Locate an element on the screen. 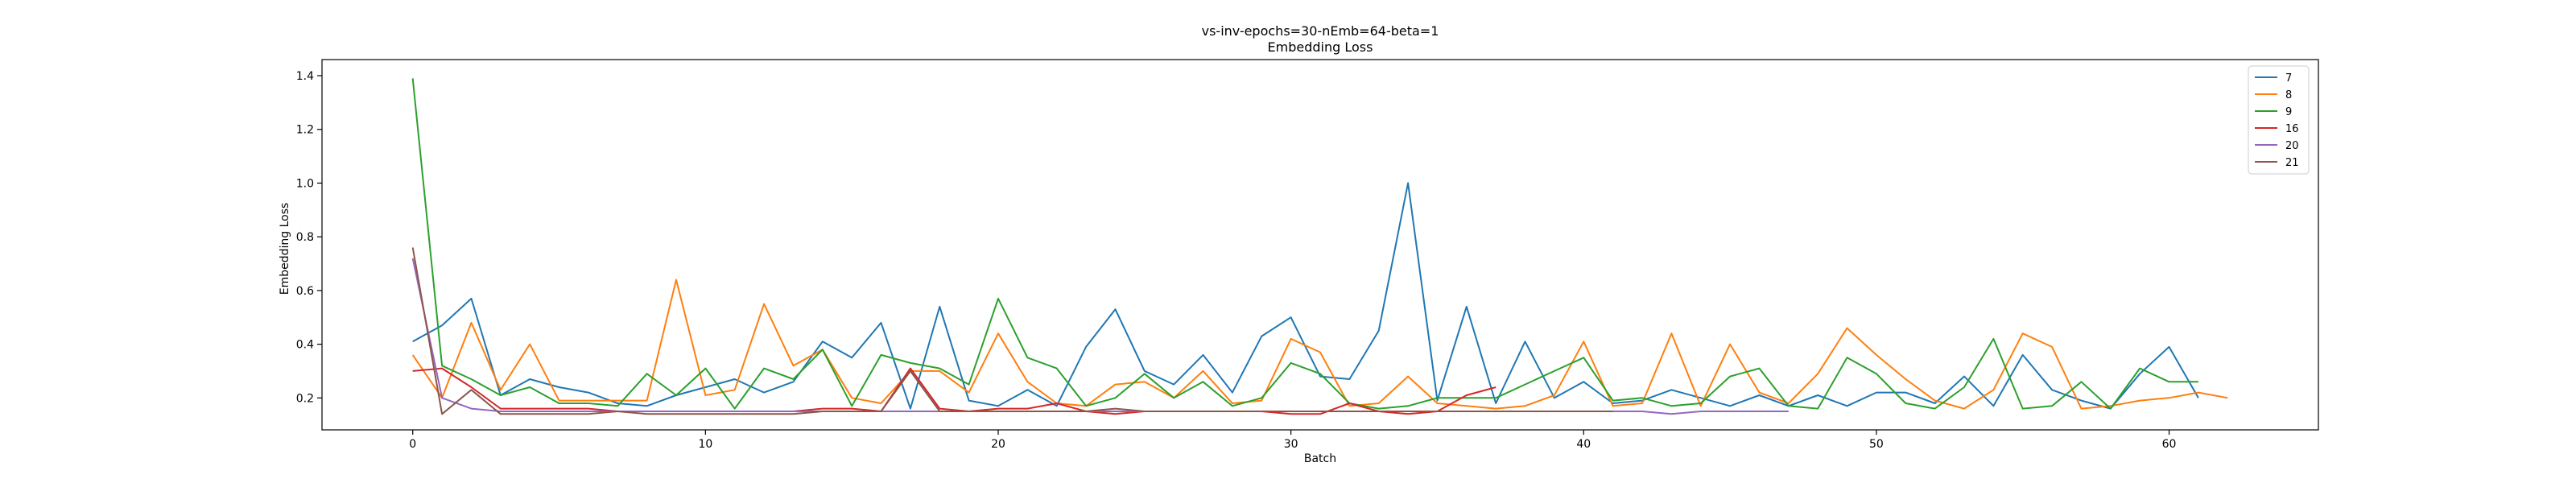 This screenshot has width=2576, height=483. y-tick-label: 0.4 is located at coordinates (305, 345).